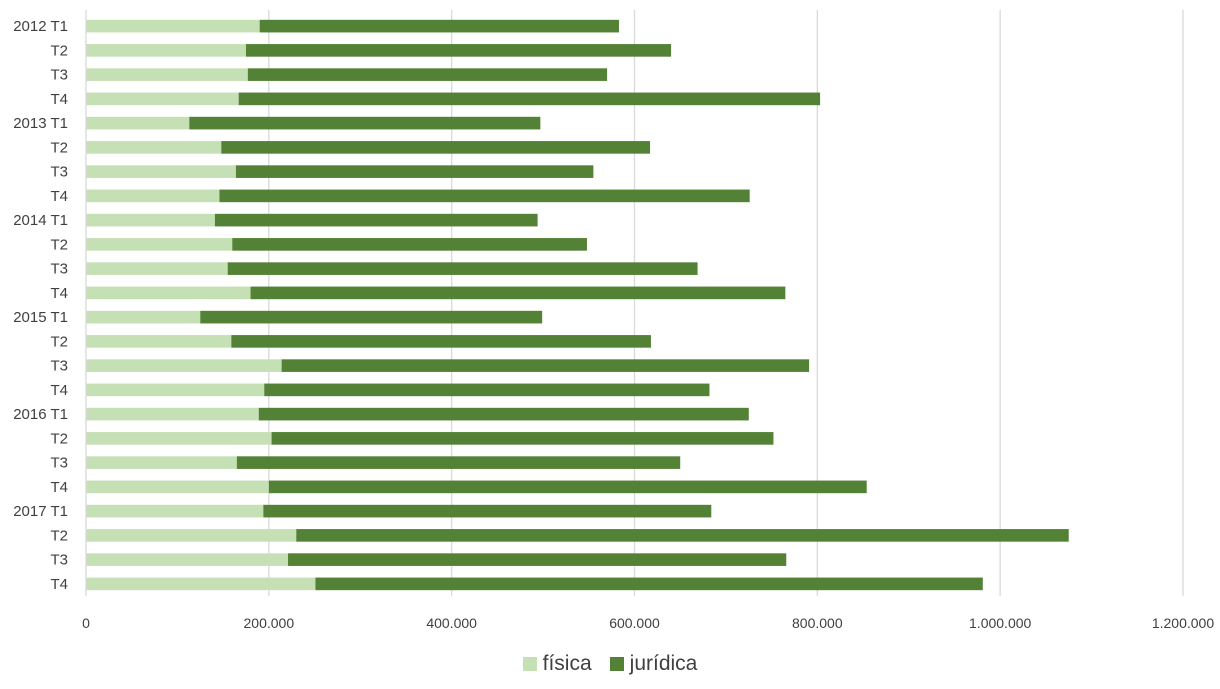 The height and width of the screenshot is (689, 1220). I want to click on x-tick-label: 200.000, so click(269, 623).